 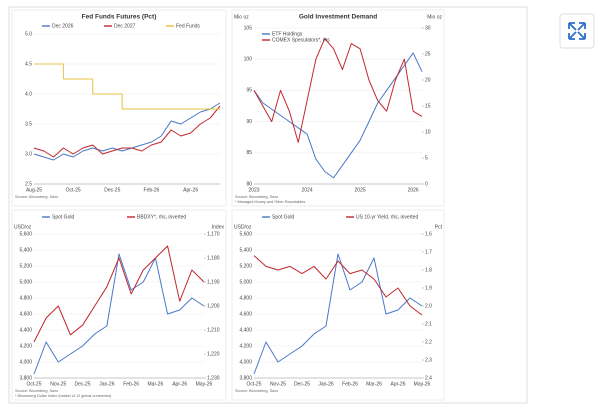 I want to click on y-tick-label: 5.0, so click(x=28, y=34).